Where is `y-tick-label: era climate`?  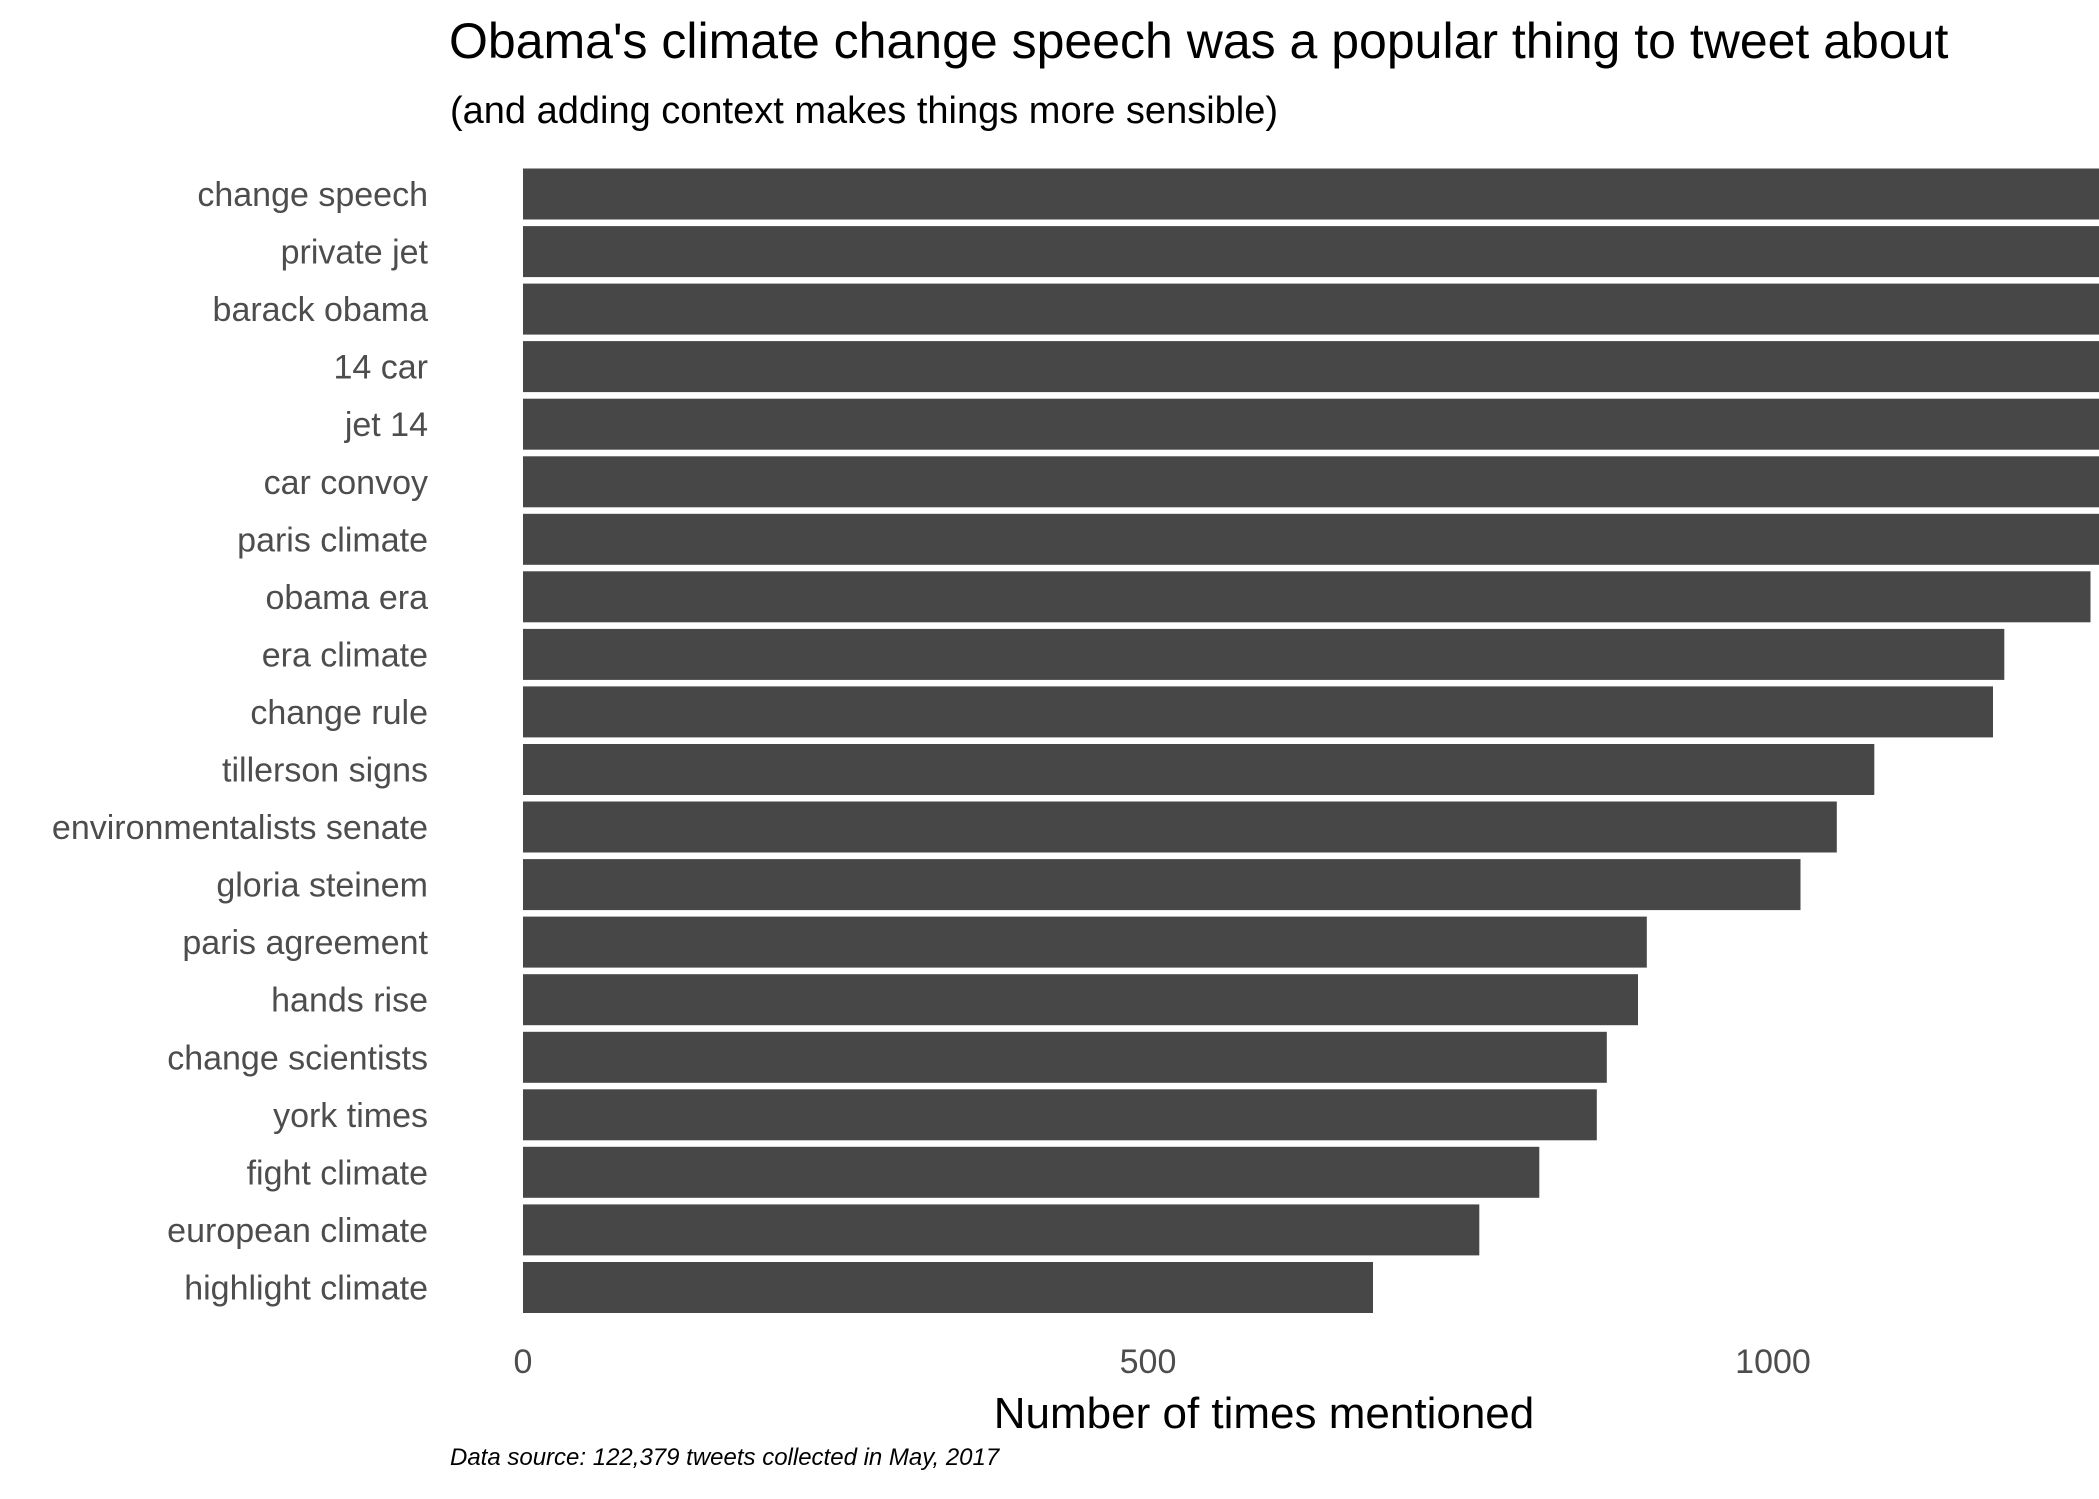 y-tick-label: era climate is located at coordinates (345, 655).